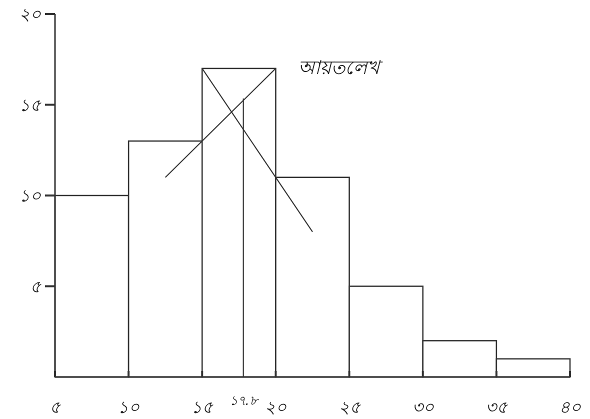 This screenshot has height=419, width=590. Describe the element at coordinates (496, 408) in the screenshot. I see `x-tick-label: ৩৫` at that location.